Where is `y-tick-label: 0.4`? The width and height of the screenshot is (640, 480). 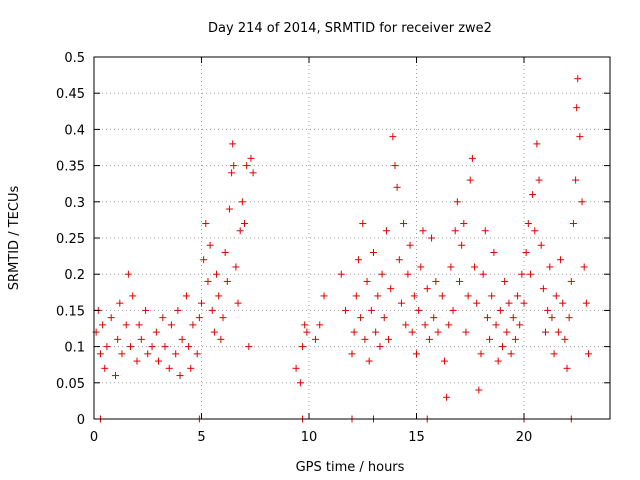
y-tick-label: 0.4 is located at coordinates (74, 130).